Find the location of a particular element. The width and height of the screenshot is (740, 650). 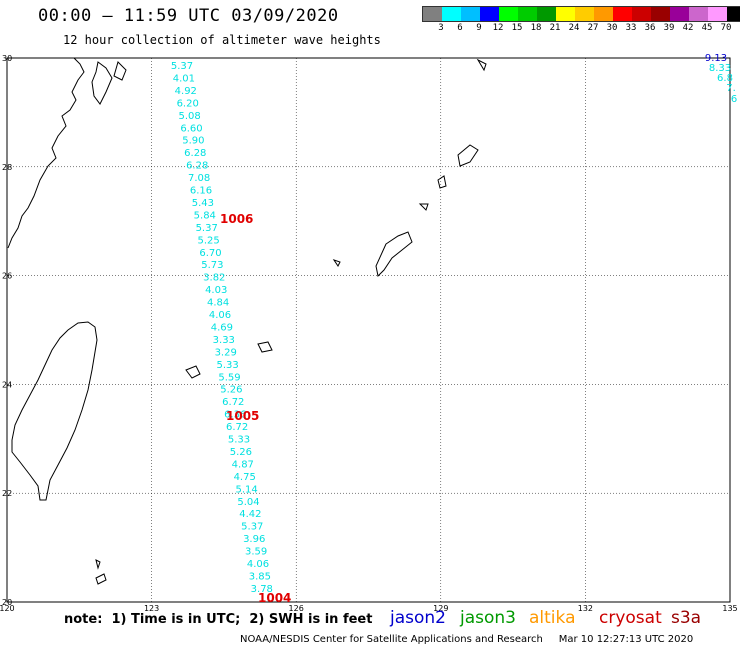

edge-swh-track: 9.138.336.87.6 is located at coordinates (721, 79).